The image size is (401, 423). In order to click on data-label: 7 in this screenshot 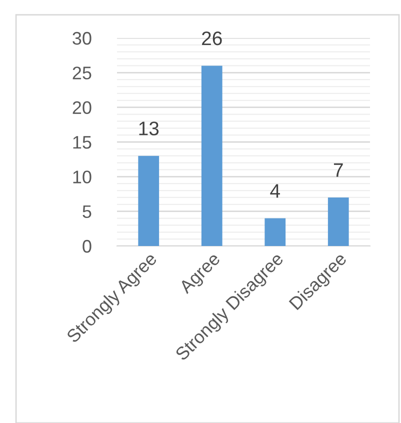, I will do `click(338, 170)`.